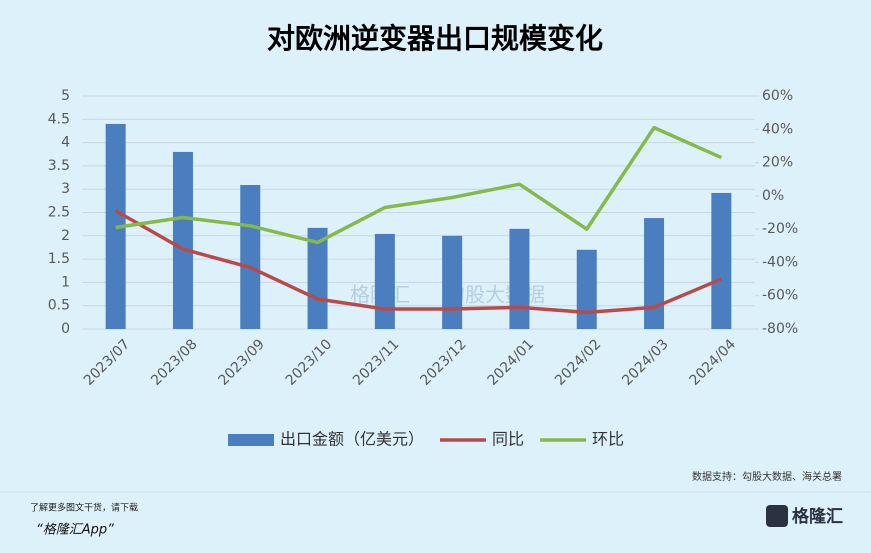  I want to click on y-tick-label: 3, so click(65, 189).